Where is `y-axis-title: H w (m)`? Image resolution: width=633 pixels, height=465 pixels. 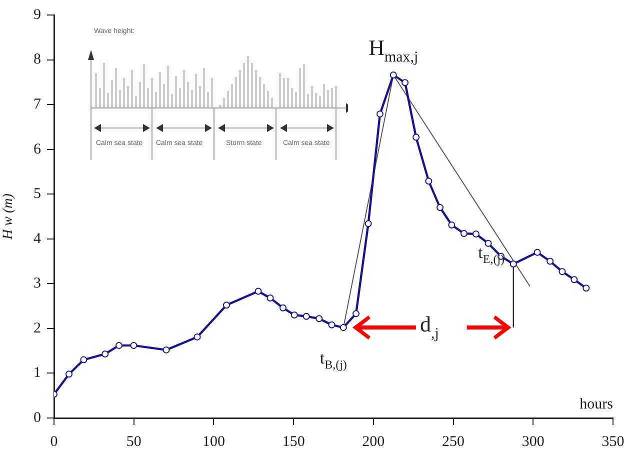
y-axis-title: H w (m) is located at coordinates (8, 216).